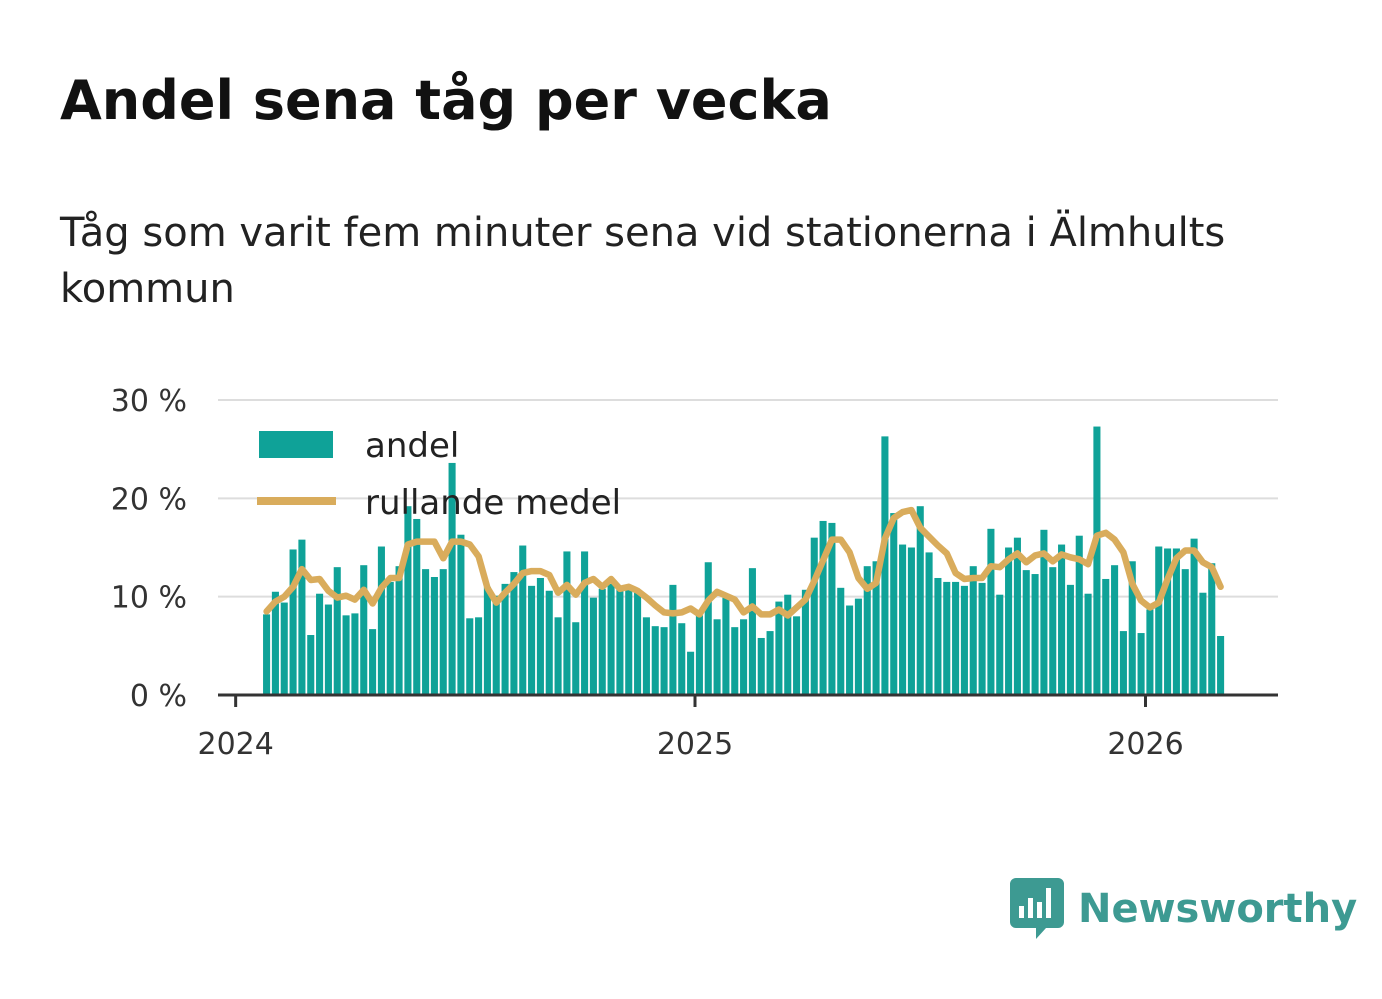  I want to click on brand-name: Newsworthy, so click(1218, 909).